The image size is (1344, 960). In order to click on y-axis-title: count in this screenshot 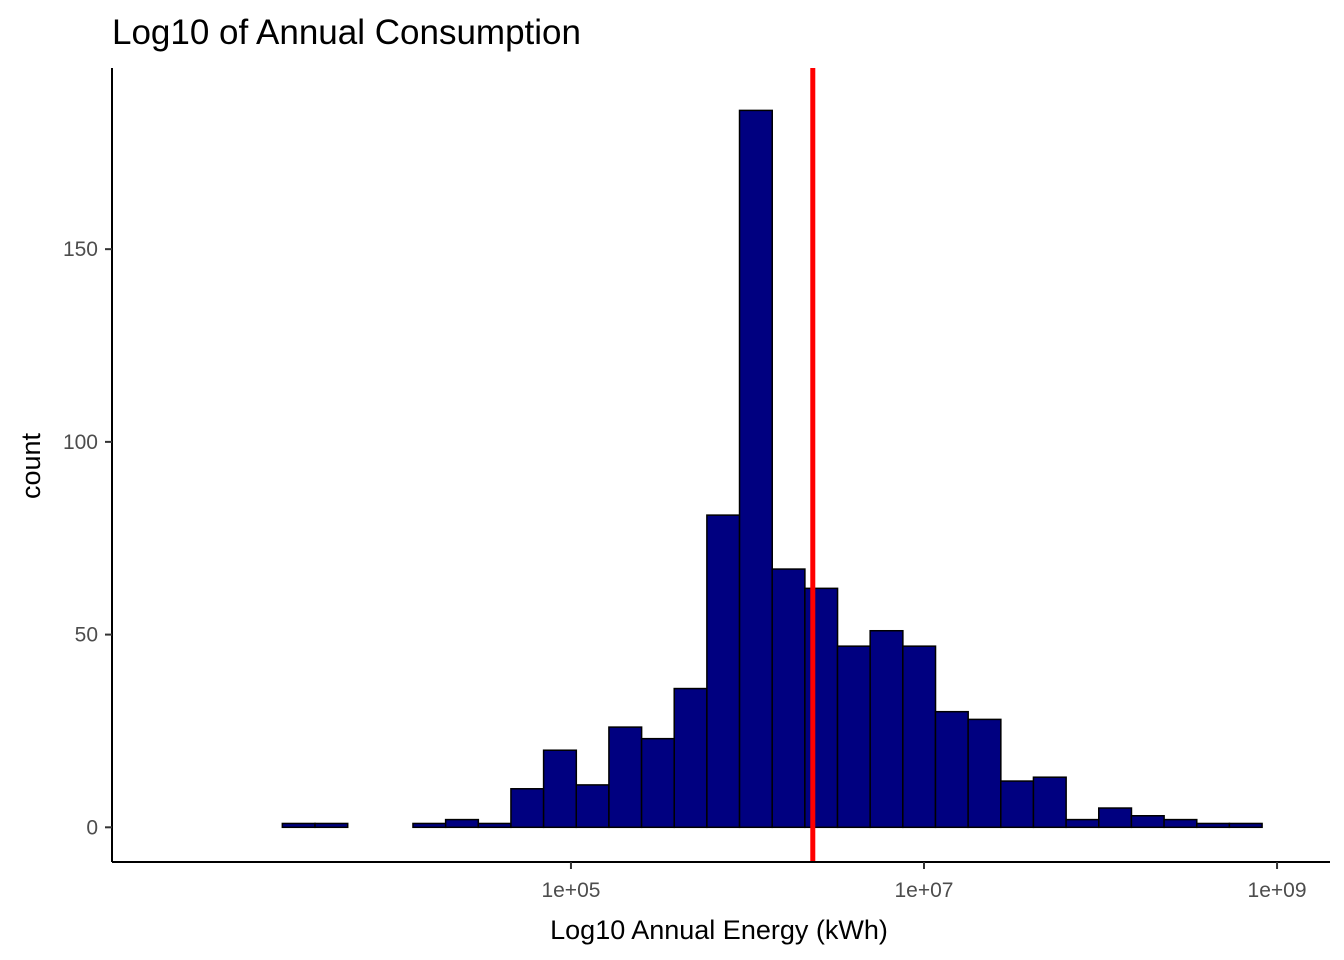, I will do `click(31, 465)`.